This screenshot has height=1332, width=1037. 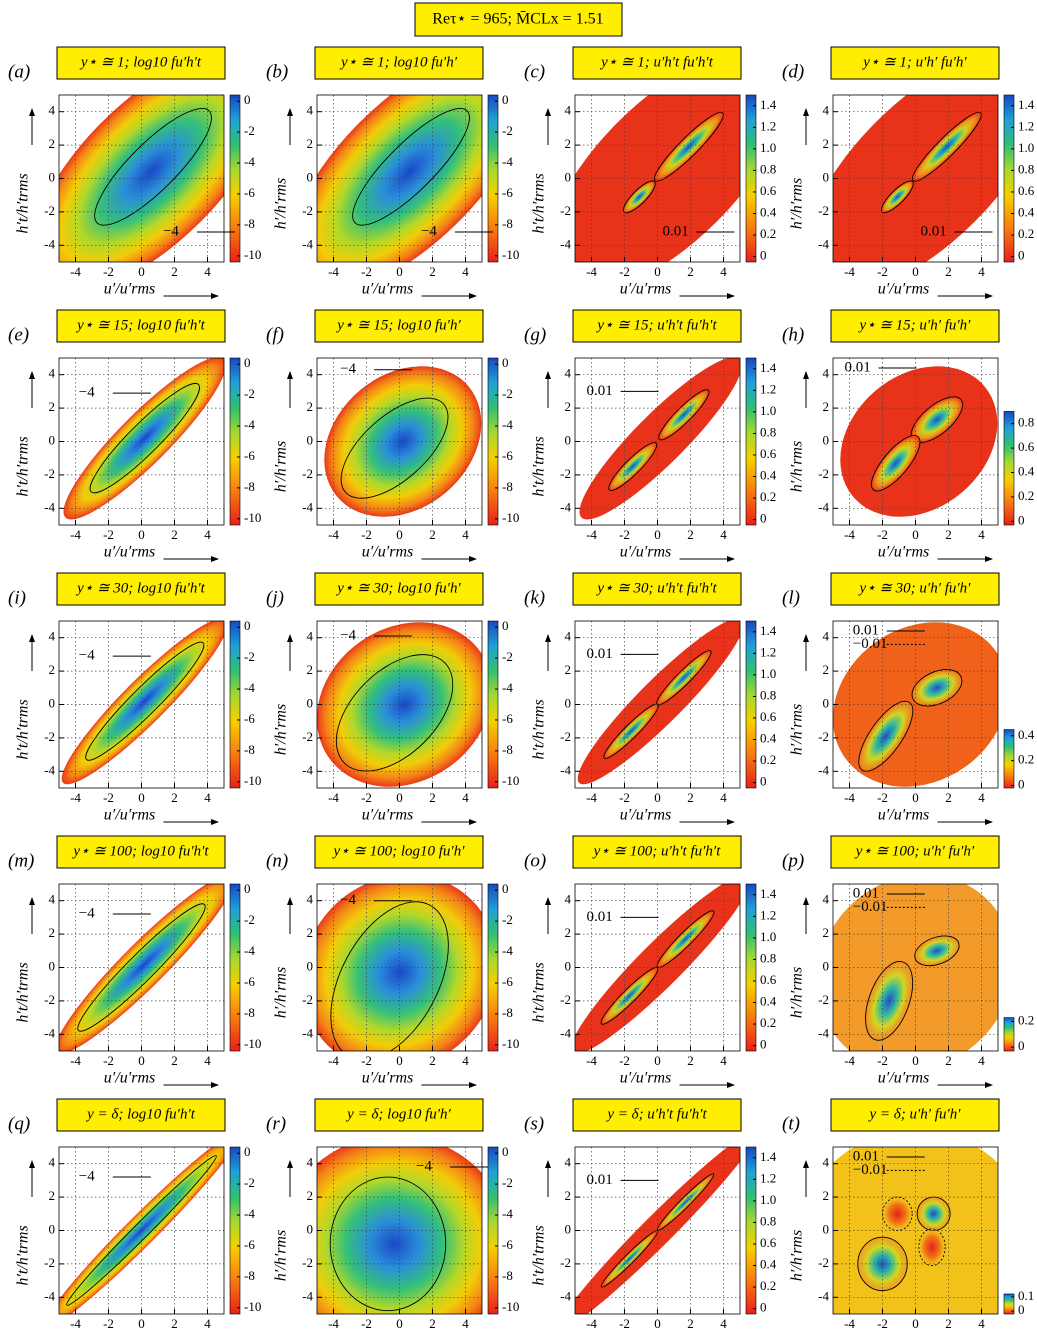 I want to click on panel-label: (g), so click(x=535, y=334).